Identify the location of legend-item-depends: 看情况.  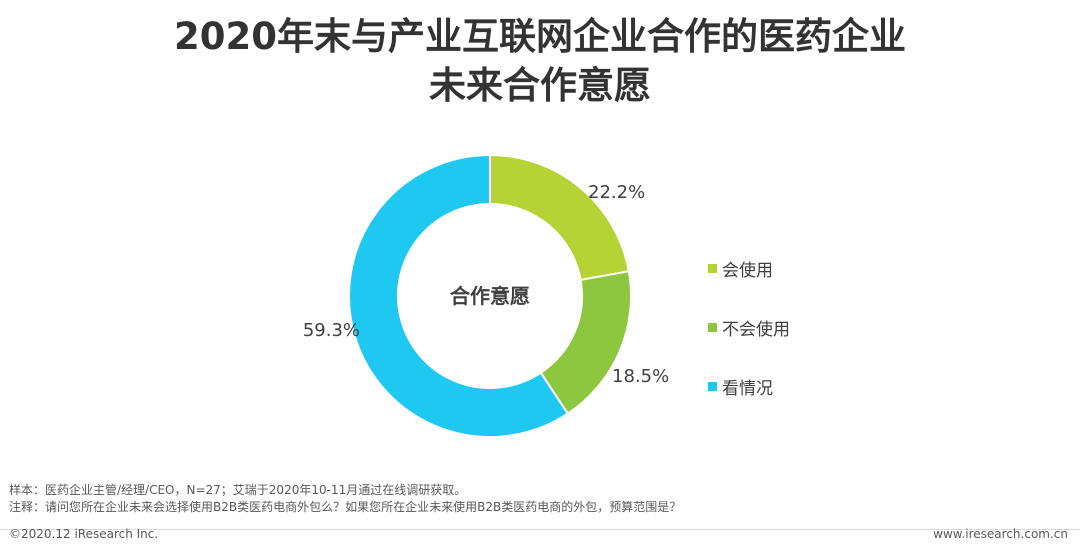
(749, 386).